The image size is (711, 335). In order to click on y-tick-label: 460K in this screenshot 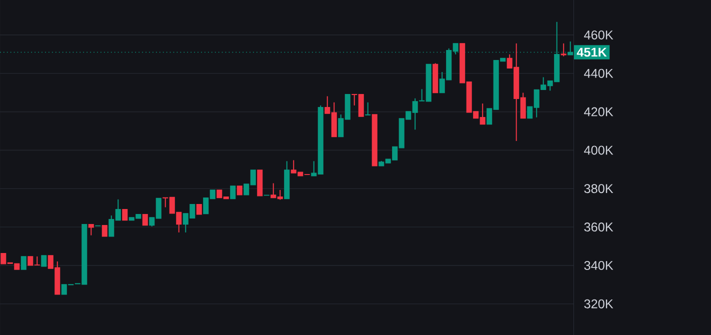, I will do `click(599, 35)`.